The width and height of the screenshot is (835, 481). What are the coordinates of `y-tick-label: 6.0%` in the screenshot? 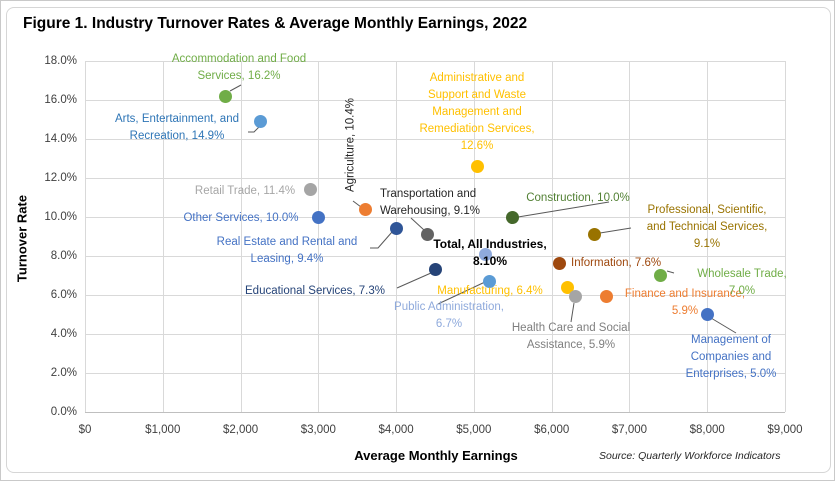 It's located at (63, 295).